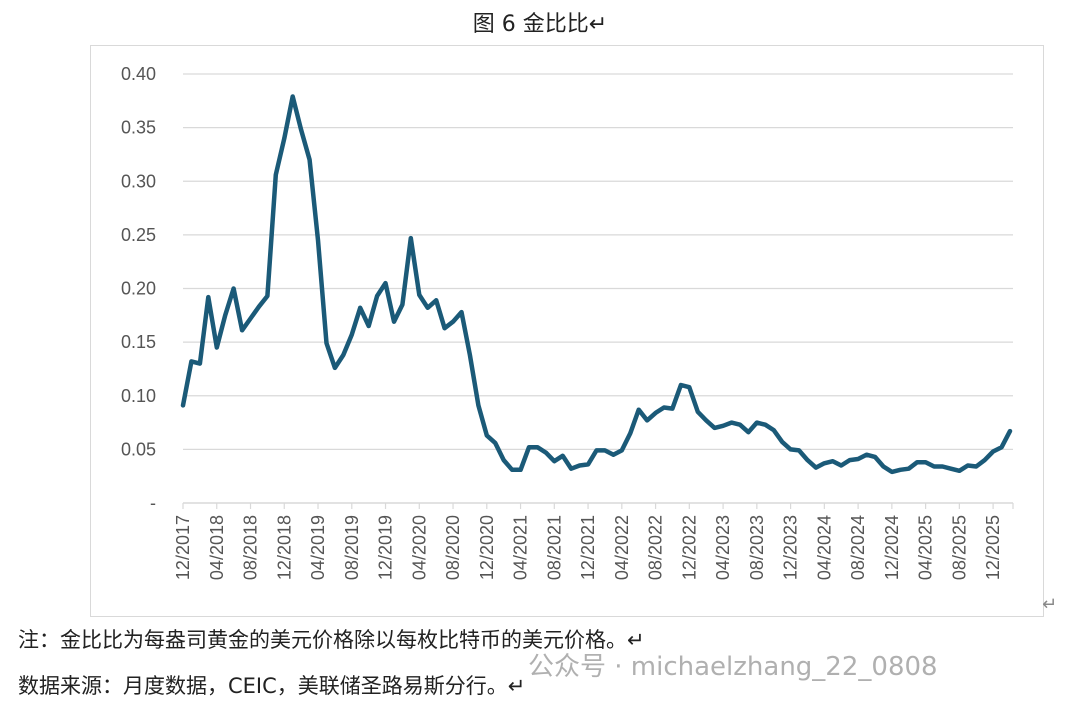  I want to click on x-tick-label: 12/2025, so click(993, 547).